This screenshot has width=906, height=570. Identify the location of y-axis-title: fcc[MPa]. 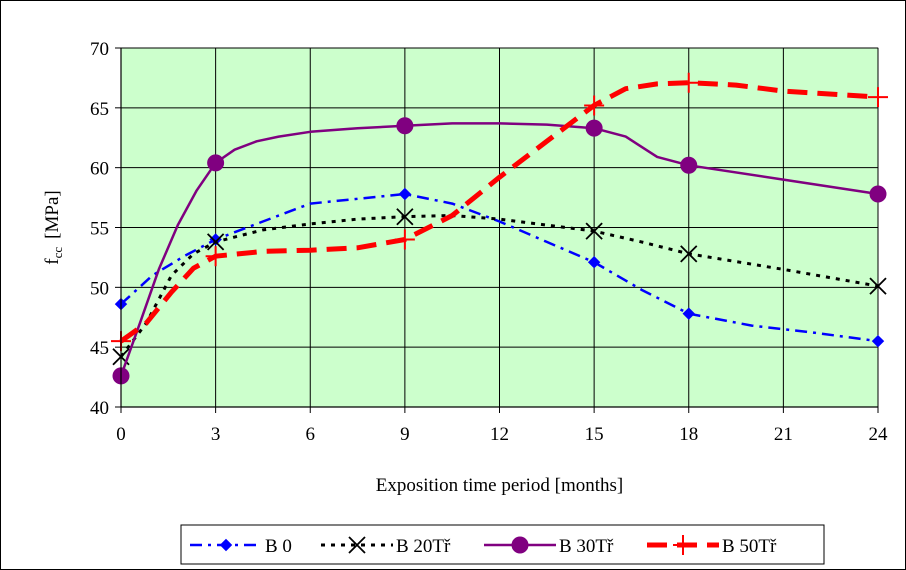
(53, 227).